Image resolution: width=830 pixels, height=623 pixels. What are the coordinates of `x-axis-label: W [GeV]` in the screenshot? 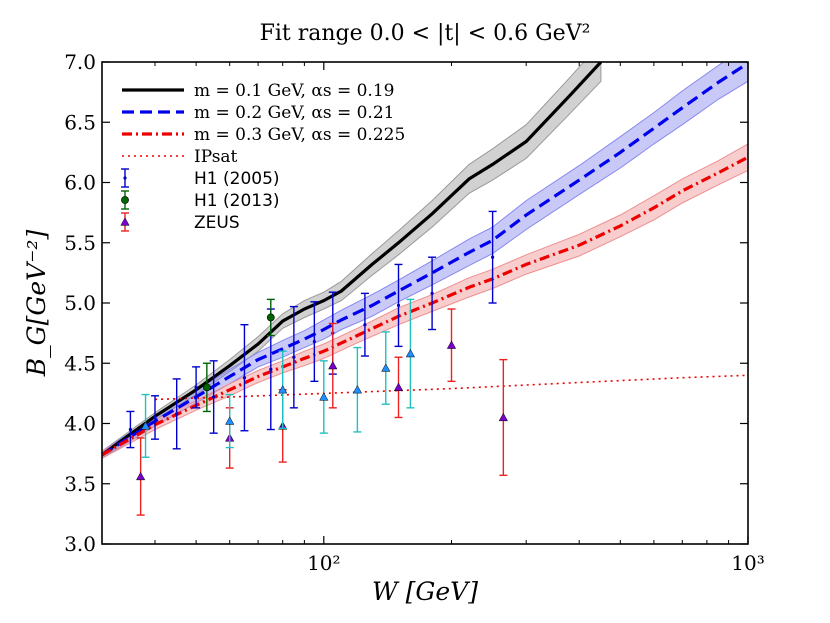 It's located at (425, 591).